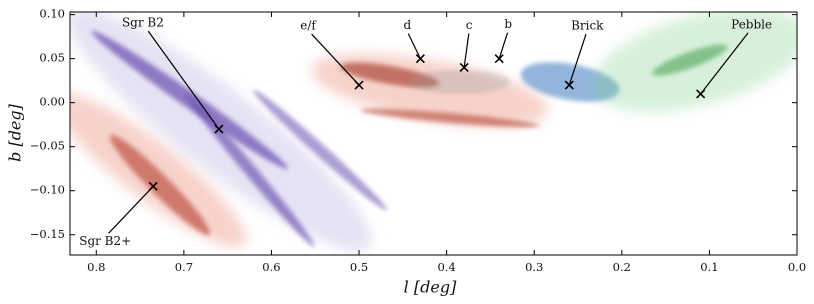 Image resolution: width=814 pixels, height=304 pixels. What do you see at coordinates (751, 24) in the screenshot?
I see `annotation: Pebble` at bounding box center [751, 24].